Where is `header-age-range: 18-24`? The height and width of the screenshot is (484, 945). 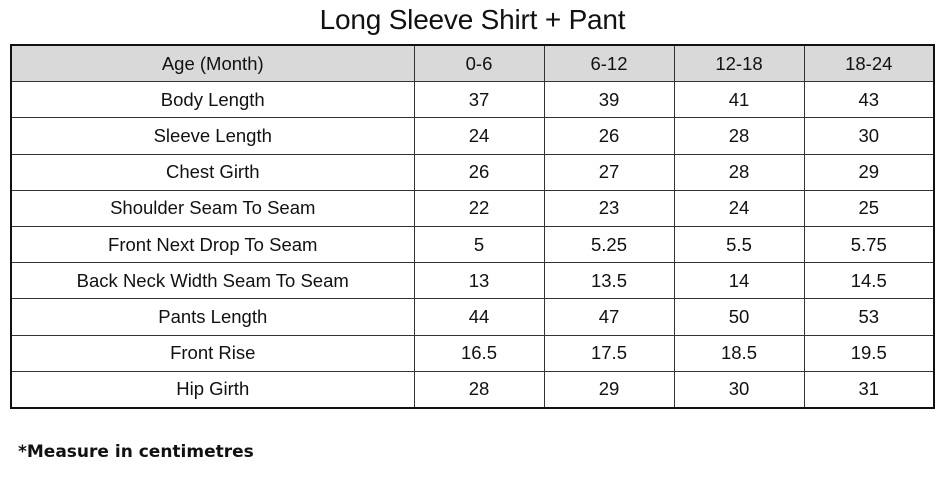 header-age-range: 18-24 is located at coordinates (869, 63).